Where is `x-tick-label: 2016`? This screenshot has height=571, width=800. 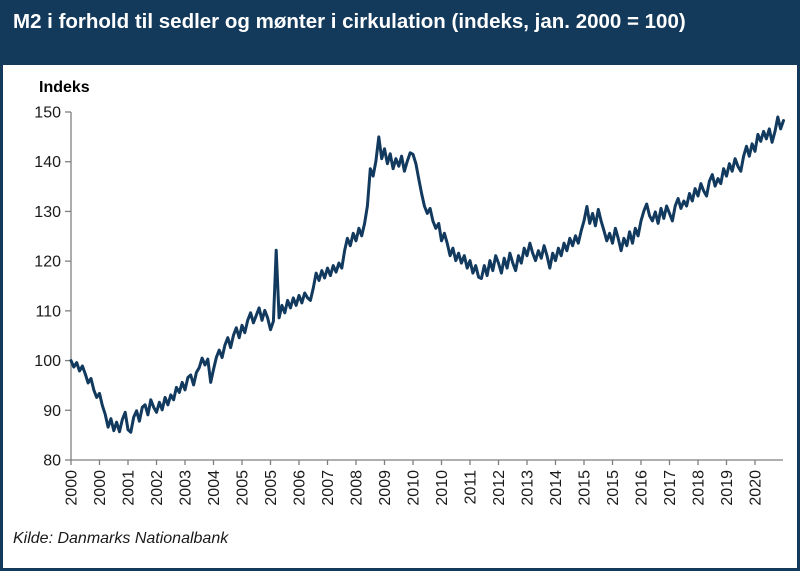
x-tick-label: 2016 is located at coordinates (642, 488).